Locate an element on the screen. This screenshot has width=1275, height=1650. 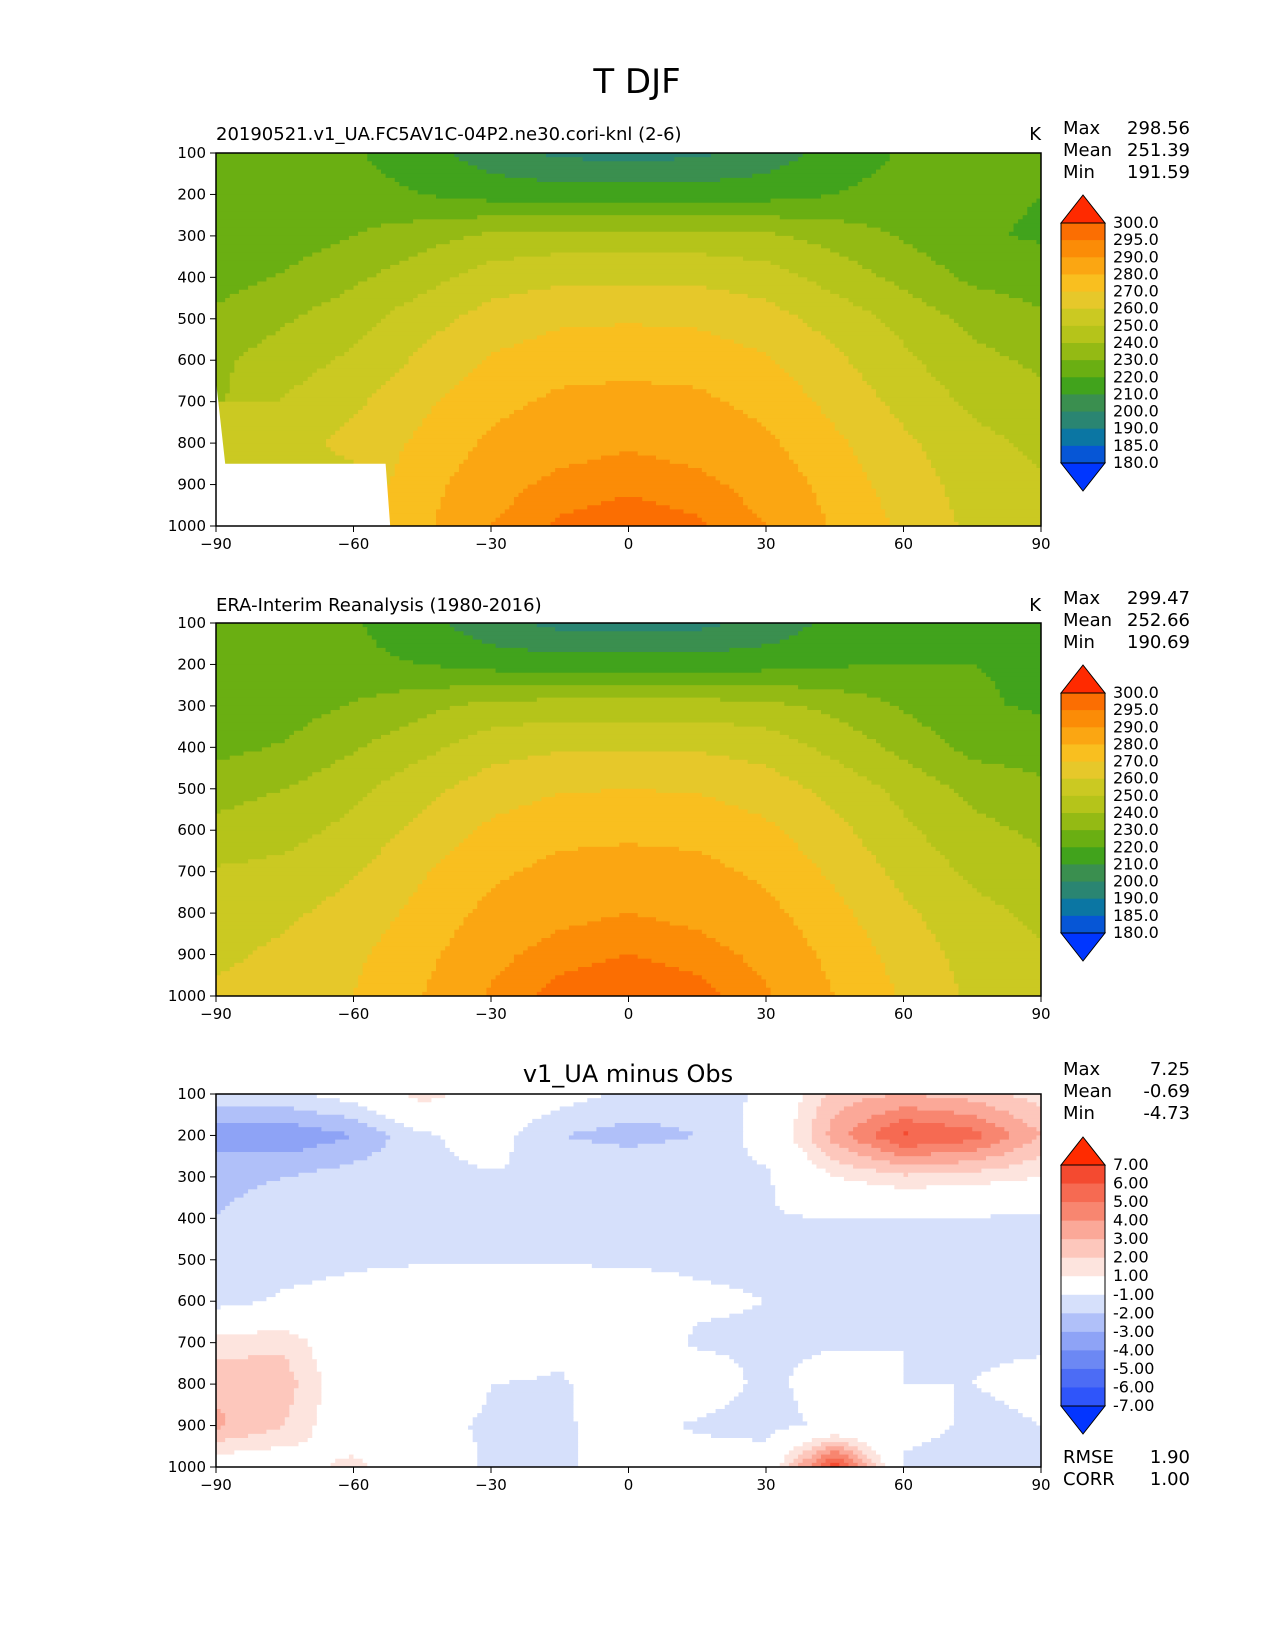
x-tick-label: 30 is located at coordinates (765, 1485).